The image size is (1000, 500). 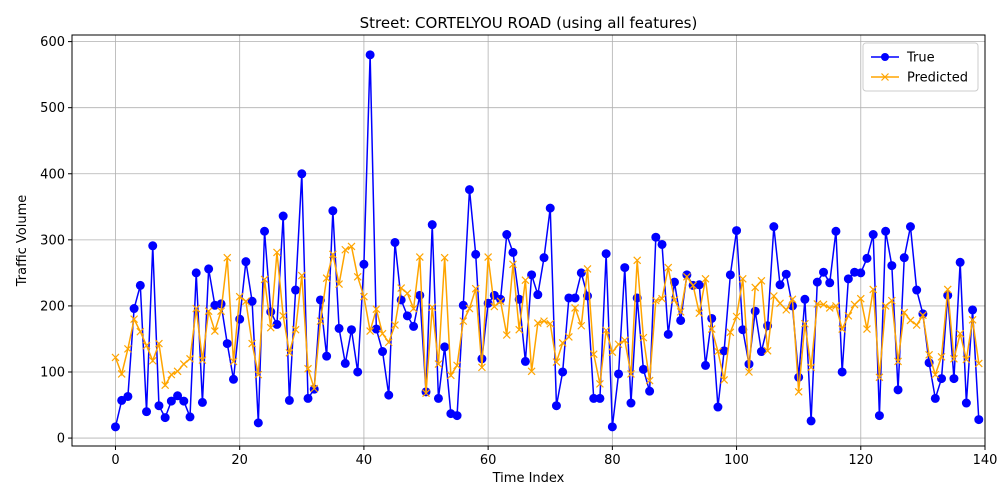 I want to click on legend: True Predicted, so click(x=920, y=67).